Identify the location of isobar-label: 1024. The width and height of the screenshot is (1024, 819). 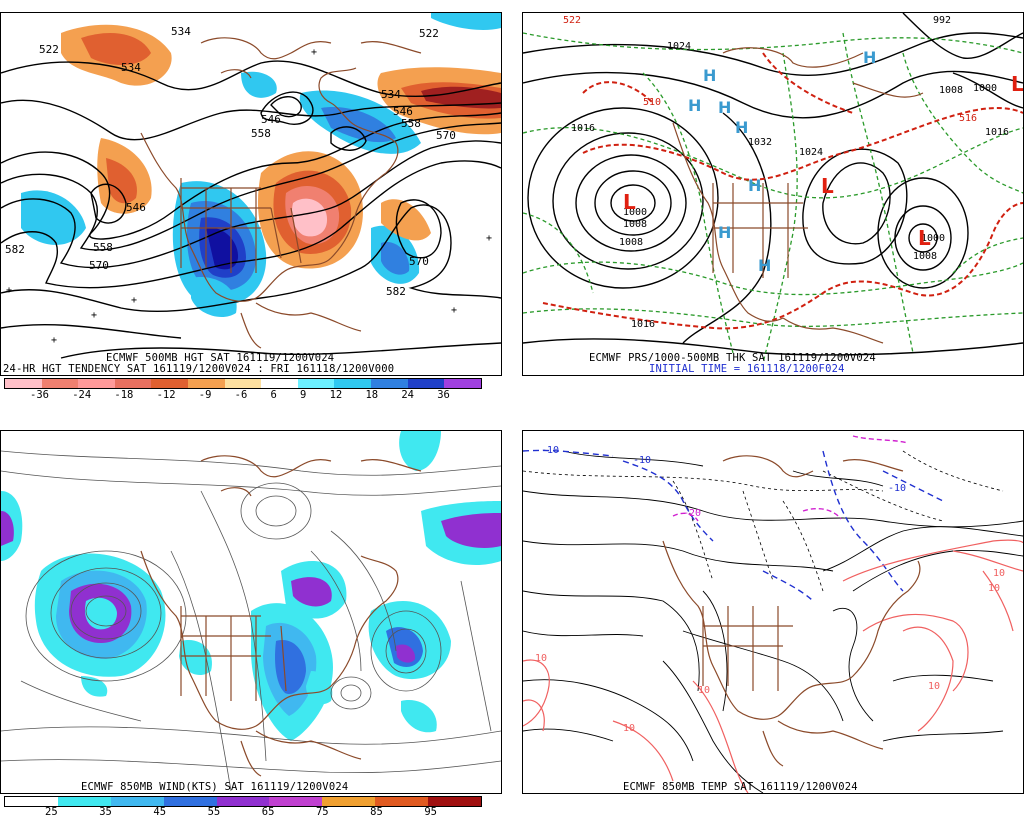
(811, 152).